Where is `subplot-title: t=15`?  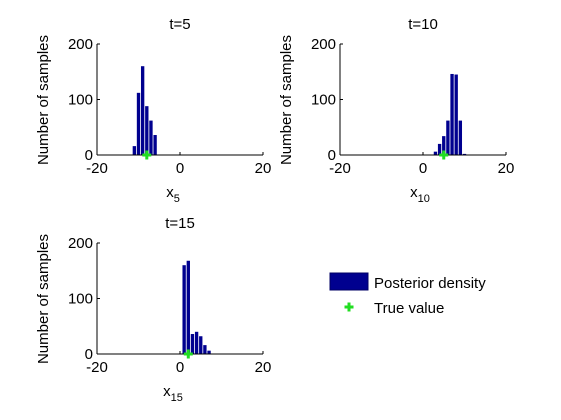
subplot-title: t=15 is located at coordinates (180, 223).